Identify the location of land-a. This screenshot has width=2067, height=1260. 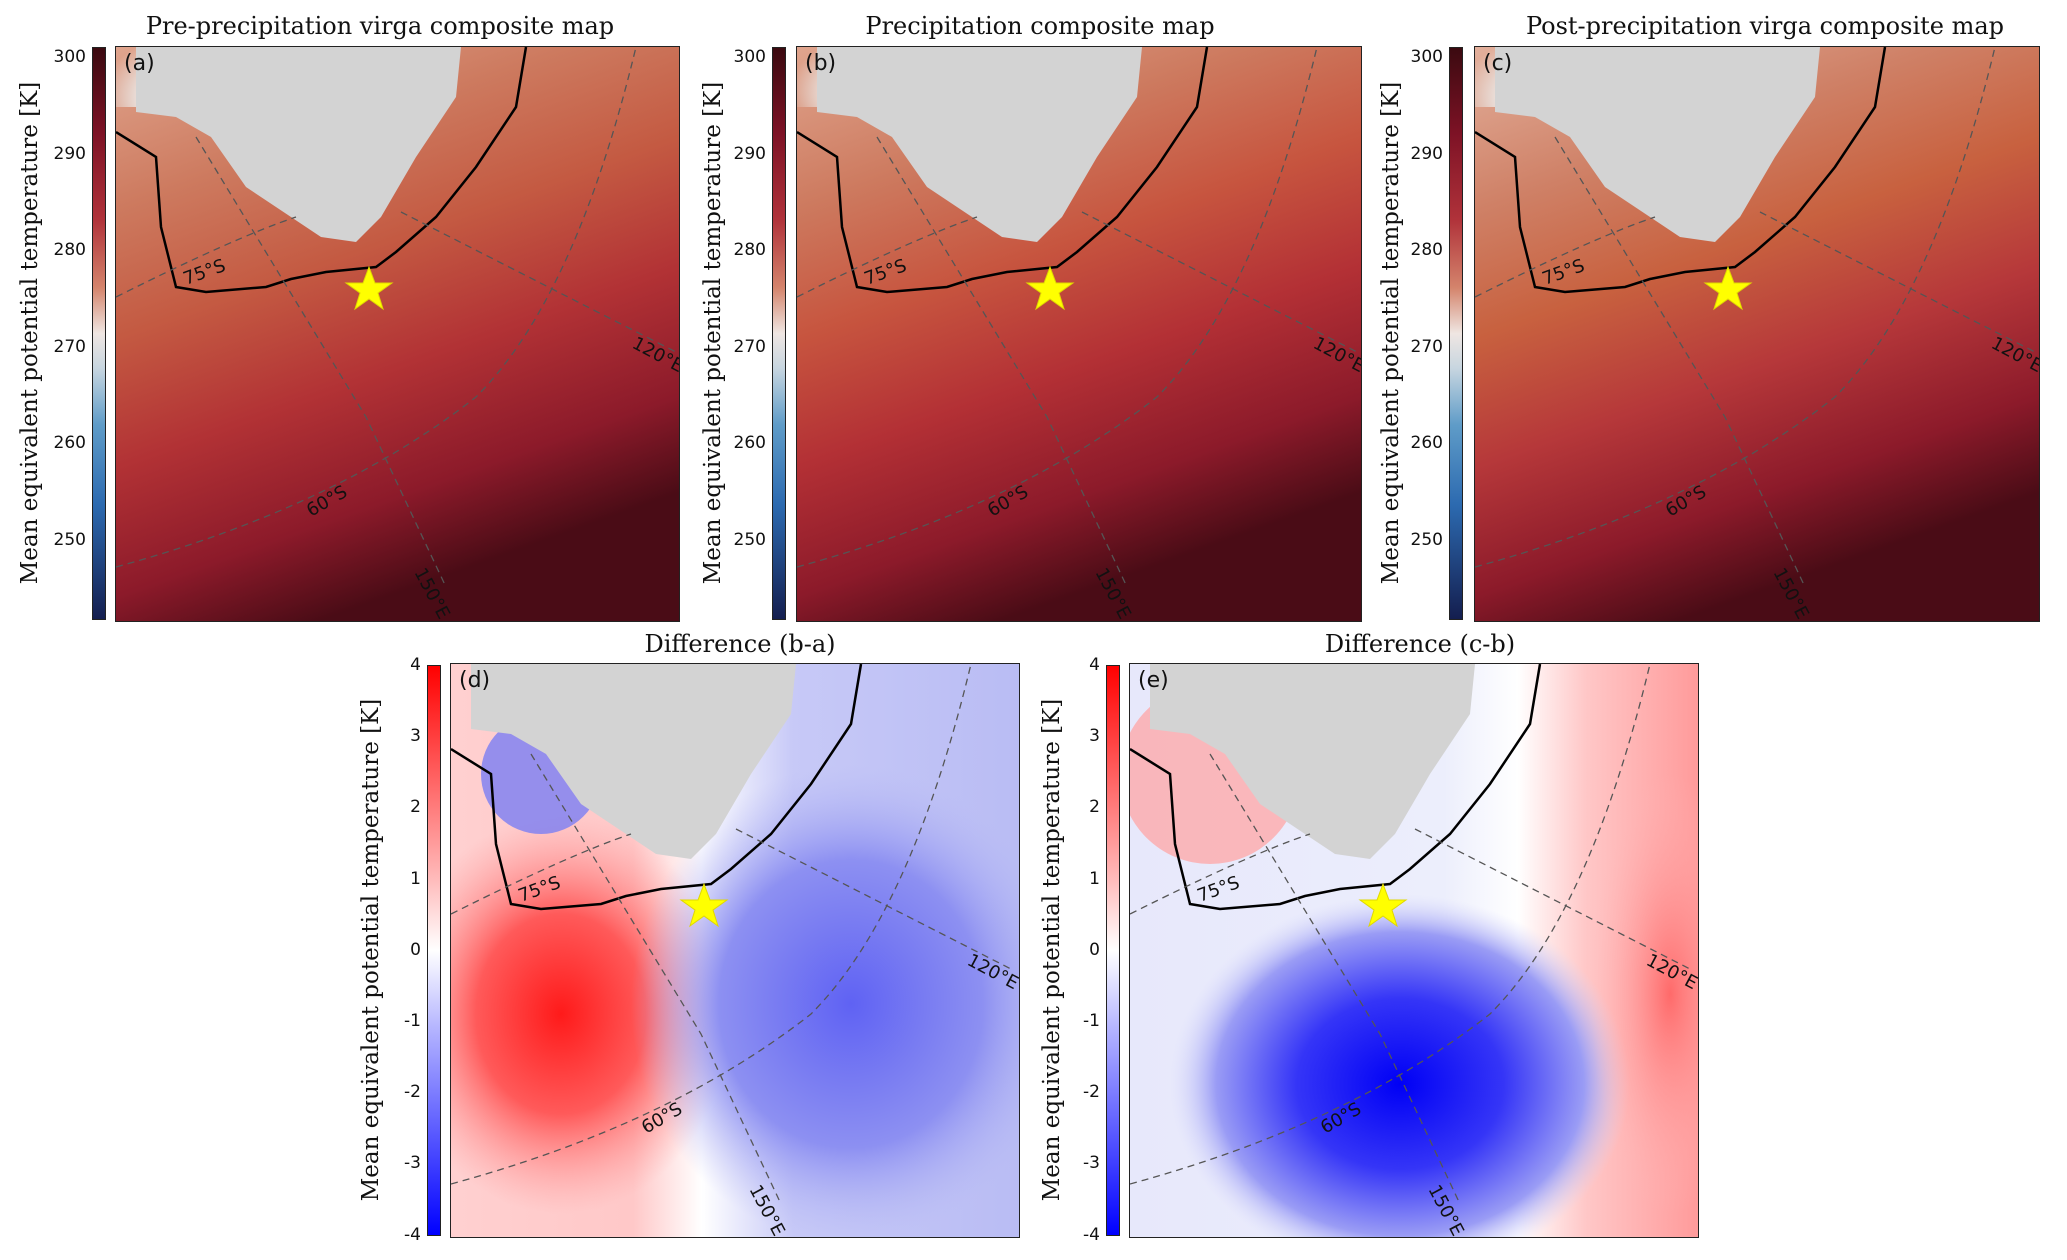
(298, 144).